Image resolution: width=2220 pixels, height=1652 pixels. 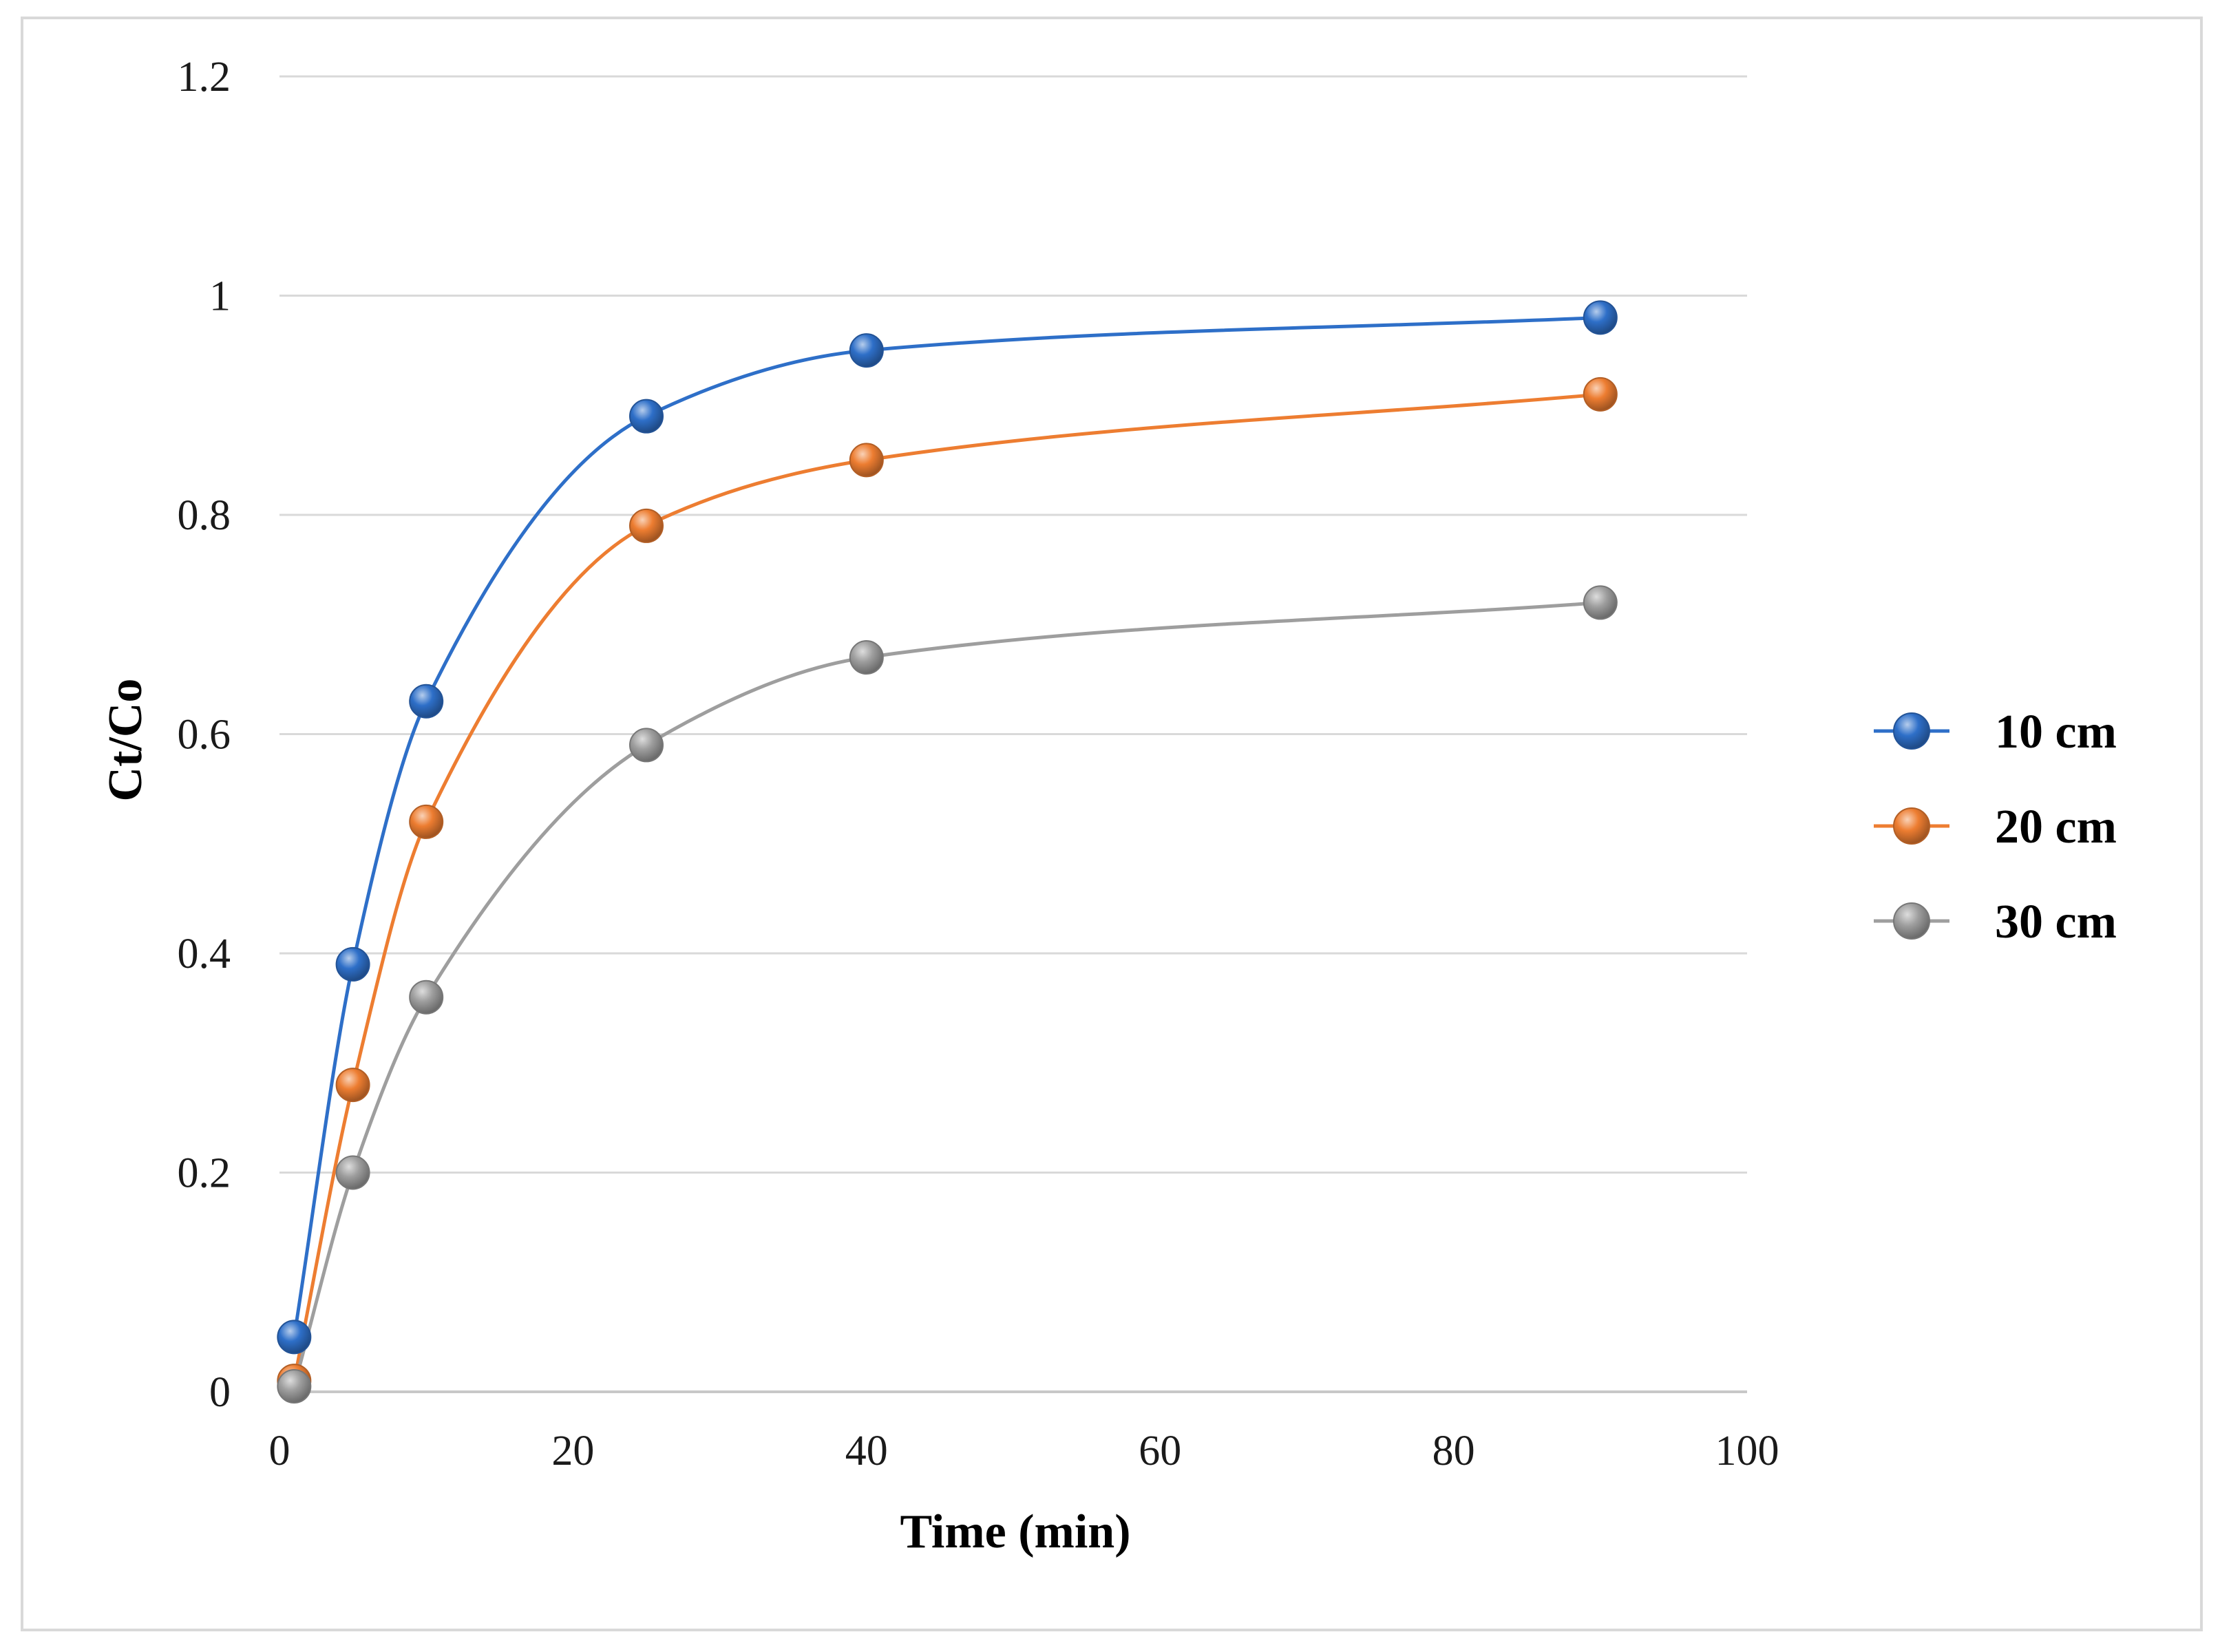 What do you see at coordinates (205, 736) in the screenshot?
I see `y-tick-label: 0.6` at bounding box center [205, 736].